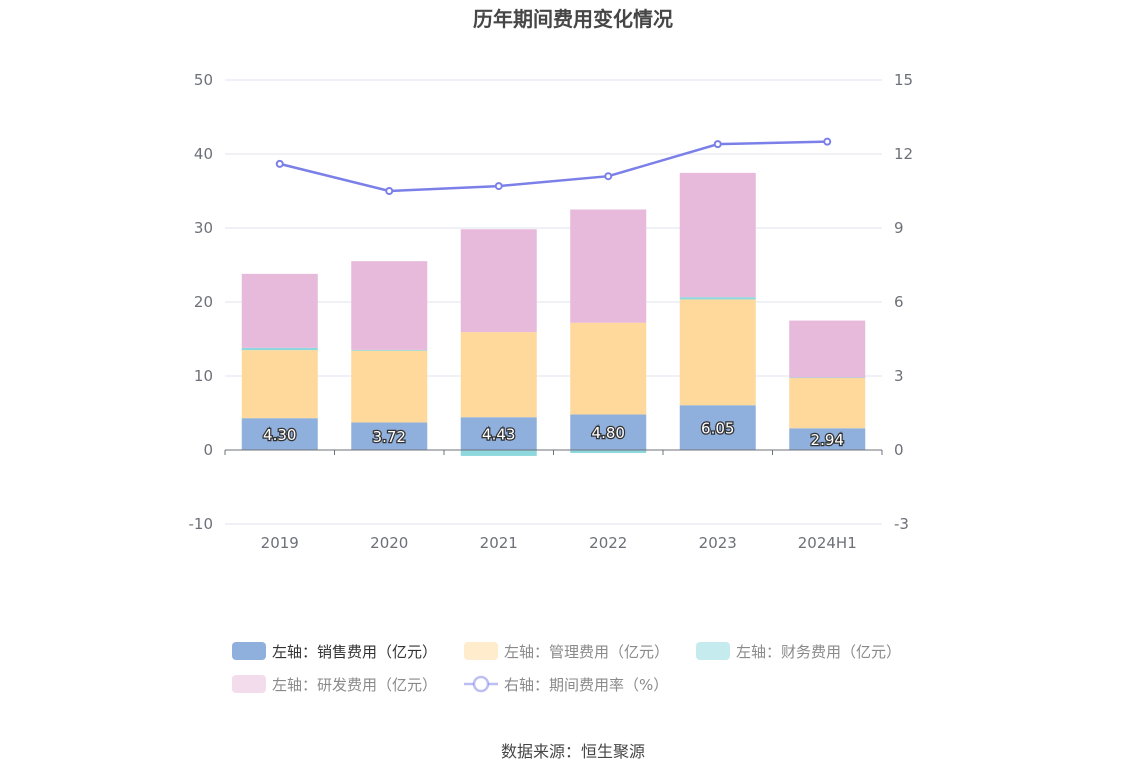  Describe the element at coordinates (553, 452) in the screenshot. I see `x-axis` at that location.